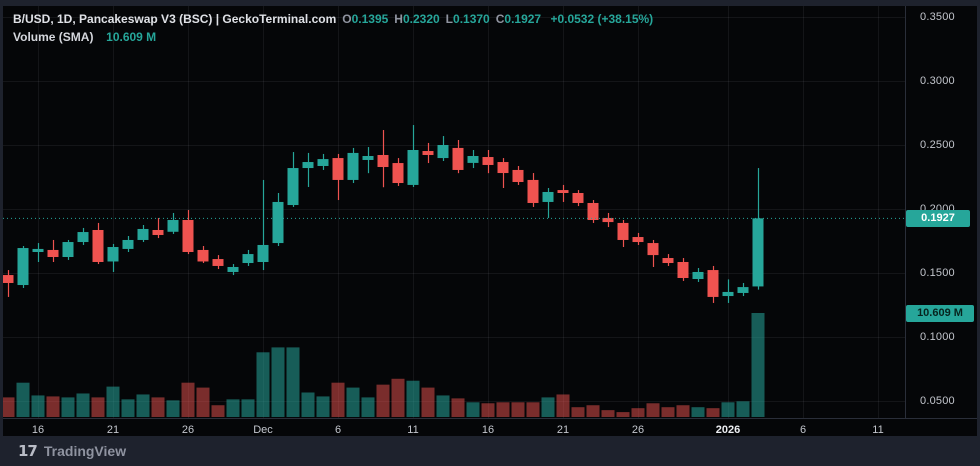 The image size is (980, 466). I want to click on time-tick-label: 2026, so click(728, 430).